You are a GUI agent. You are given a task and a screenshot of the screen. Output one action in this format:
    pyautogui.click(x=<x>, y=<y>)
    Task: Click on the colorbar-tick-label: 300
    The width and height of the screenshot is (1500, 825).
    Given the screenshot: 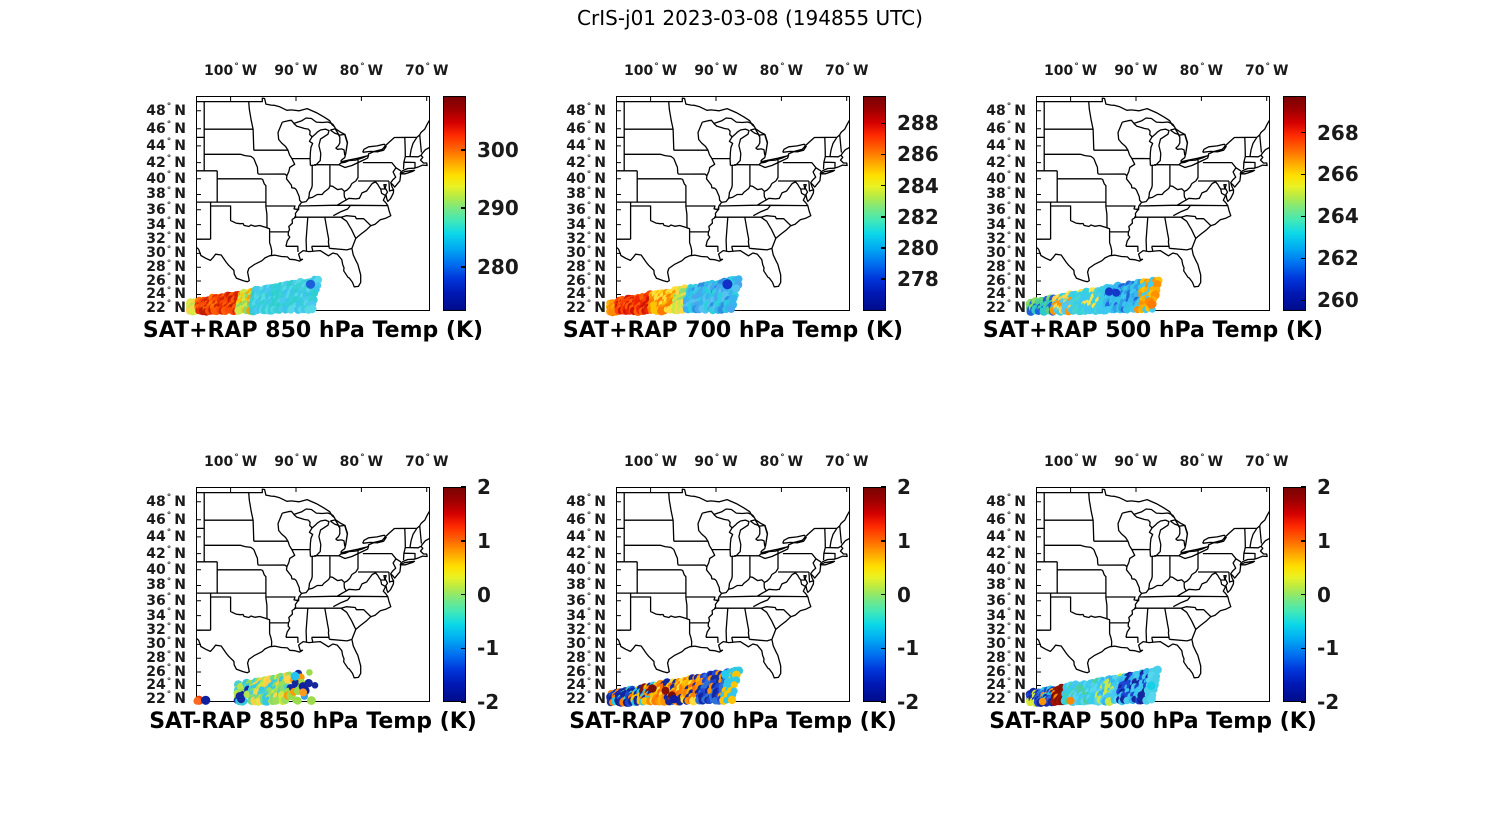 What is the action you would take?
    pyautogui.click(x=498, y=149)
    